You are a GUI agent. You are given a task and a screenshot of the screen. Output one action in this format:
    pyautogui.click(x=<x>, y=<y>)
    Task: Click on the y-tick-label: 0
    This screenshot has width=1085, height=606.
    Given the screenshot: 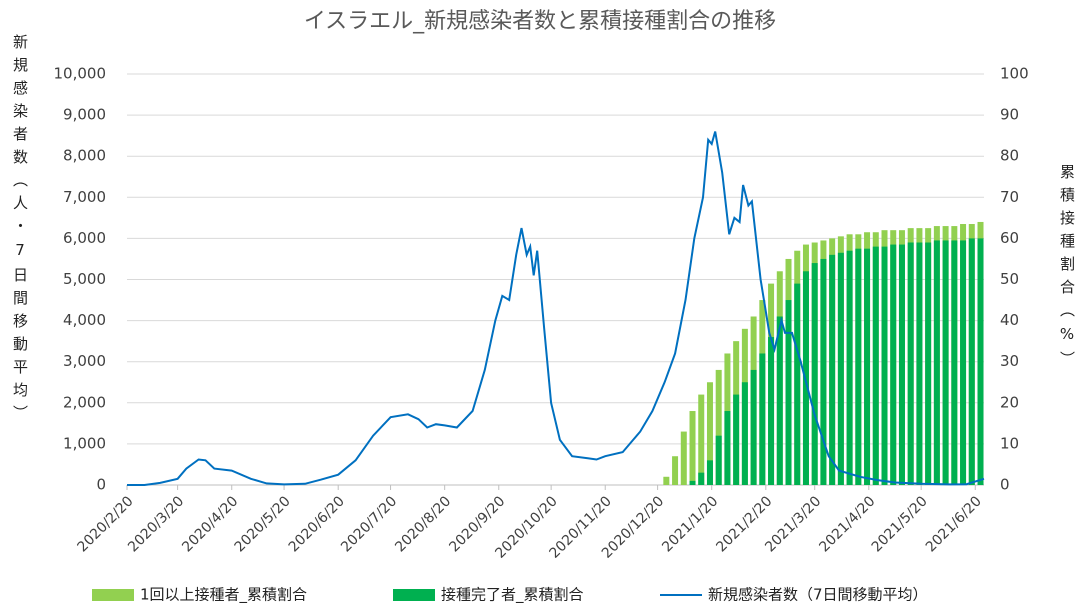 What is the action you would take?
    pyautogui.click(x=101, y=485)
    